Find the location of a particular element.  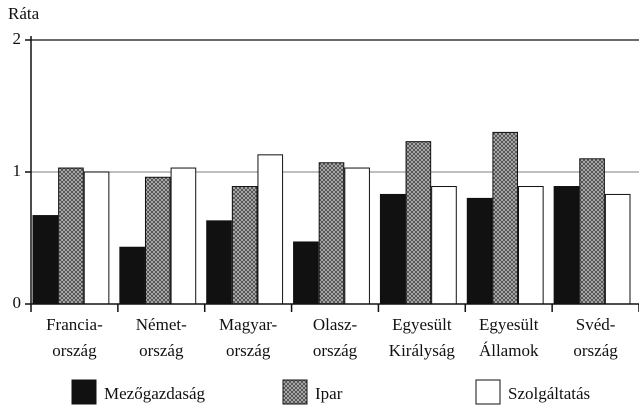

x-tick-label: Államok is located at coordinates (509, 350).